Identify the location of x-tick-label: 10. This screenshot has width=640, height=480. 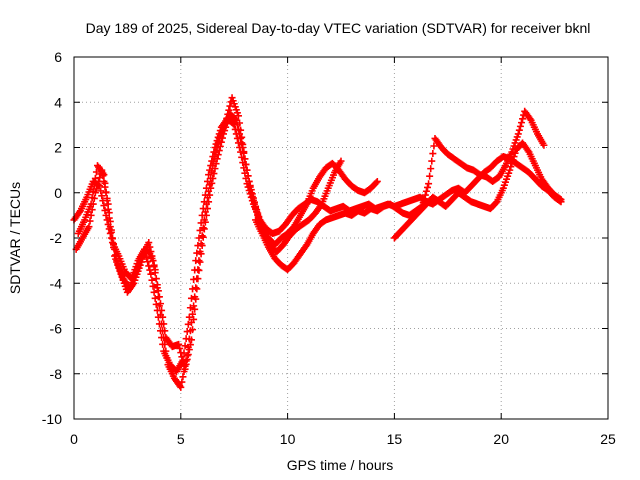
(288, 439).